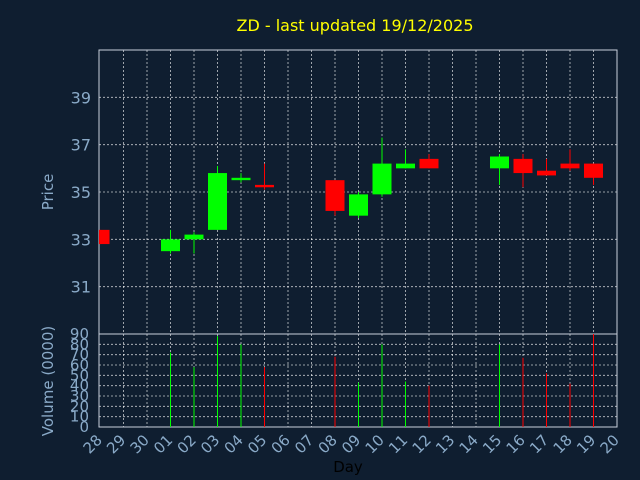 The height and width of the screenshot is (480, 640). Describe the element at coordinates (210, 444) in the screenshot. I see `x-tick-label: 03` at that location.